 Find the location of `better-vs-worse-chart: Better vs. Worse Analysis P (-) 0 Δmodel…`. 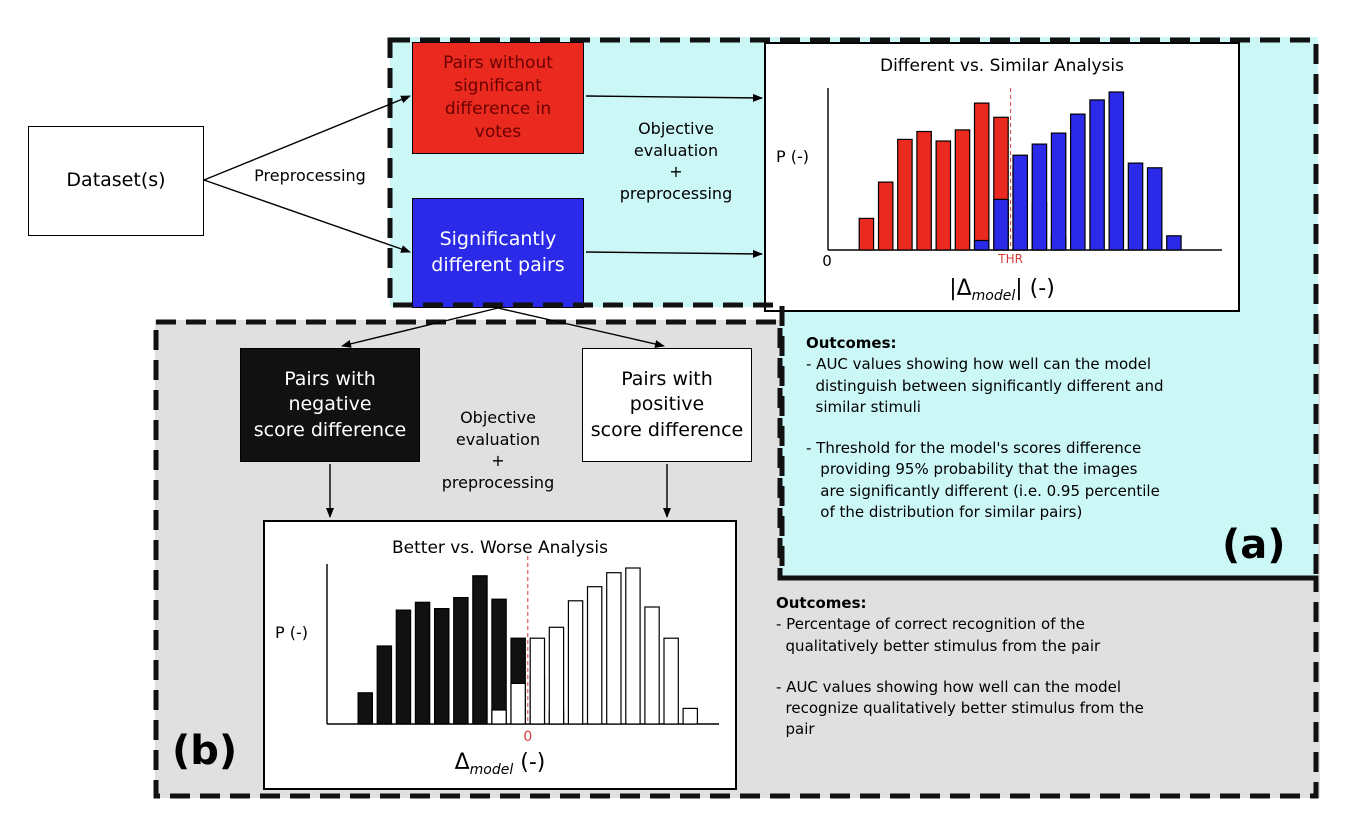

better-vs-worse-chart: Better vs. Worse Analysis P (-) 0 Δmodel… is located at coordinates (497, 658).